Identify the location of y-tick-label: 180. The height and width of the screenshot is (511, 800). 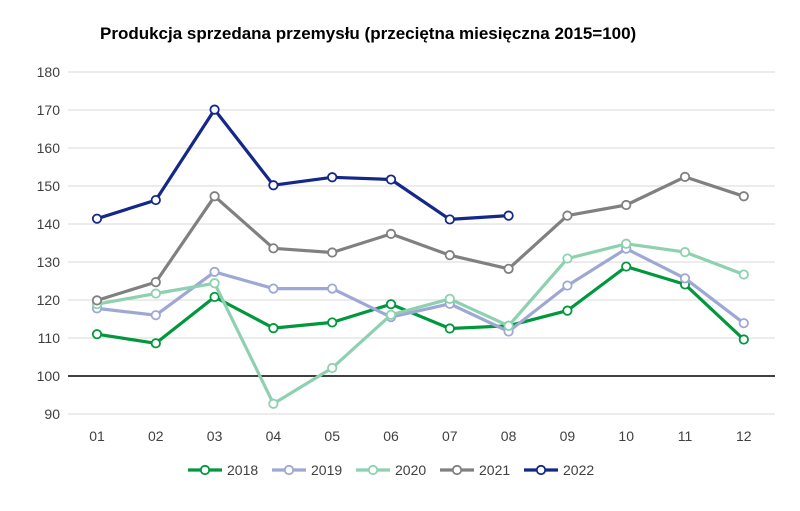
(49, 72).